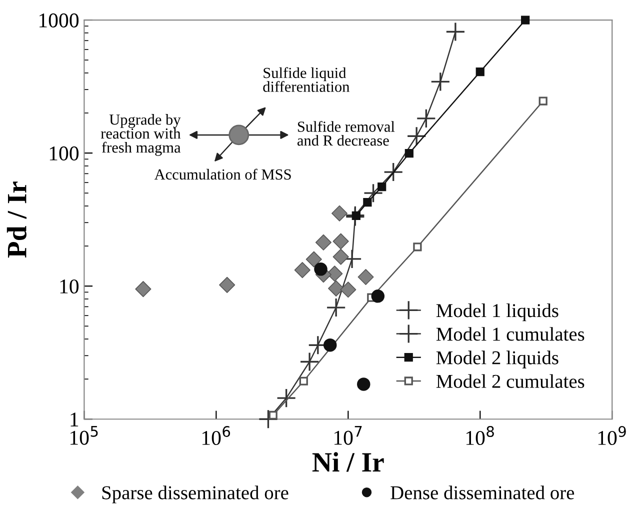  Describe the element at coordinates (306, 79) in the screenshot. I see `annotation: Sulfide liquid differentiation` at that location.